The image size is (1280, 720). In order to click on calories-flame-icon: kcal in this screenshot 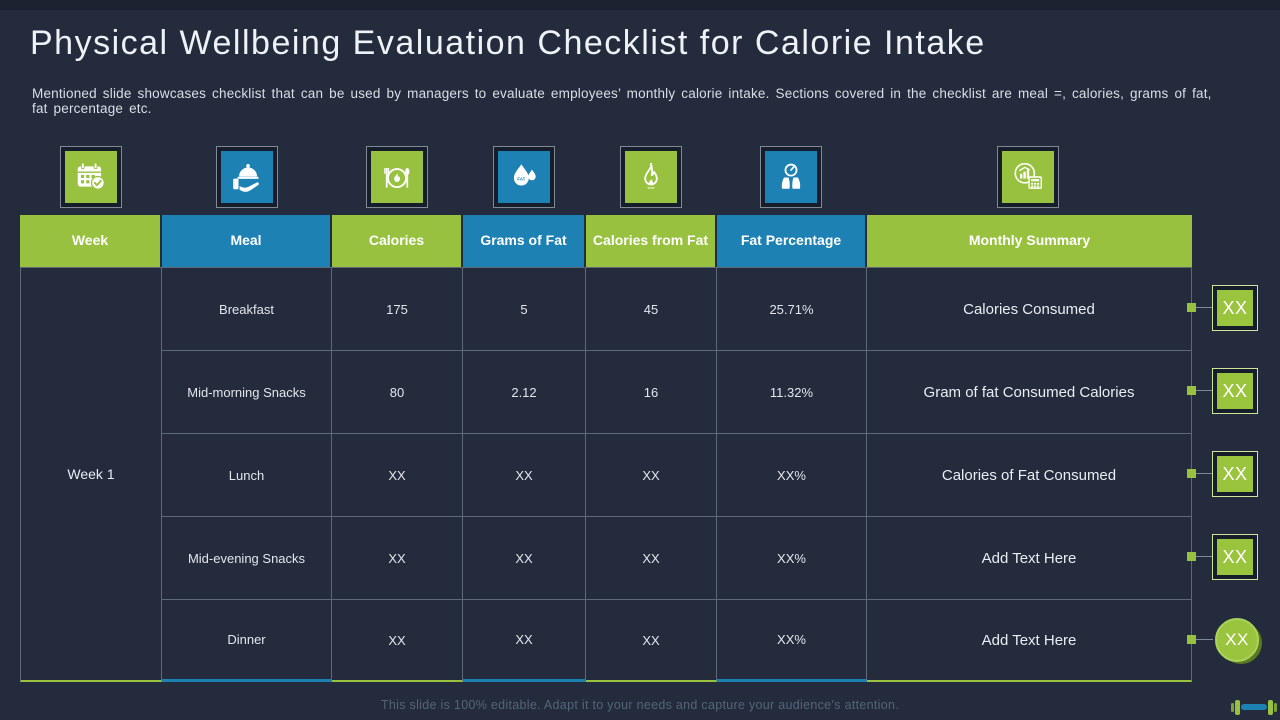, I will do `click(651, 177)`.